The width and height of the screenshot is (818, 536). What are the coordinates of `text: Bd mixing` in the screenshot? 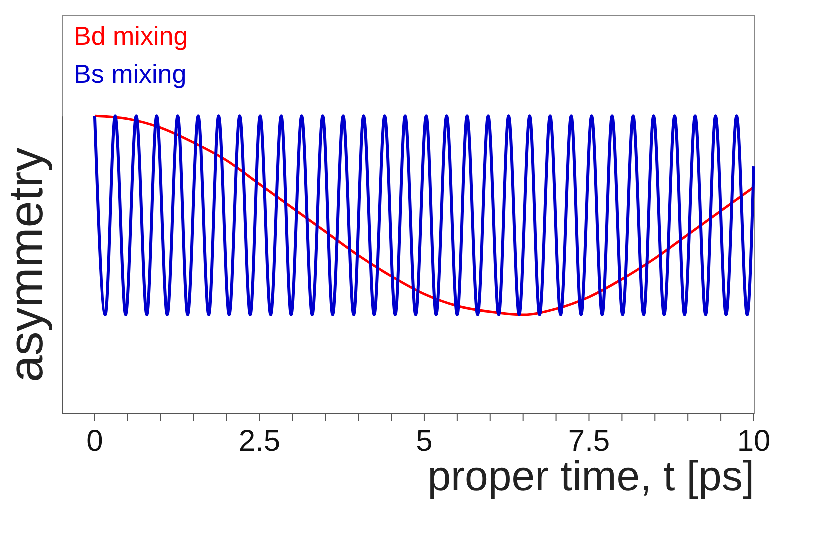 It's located at (131, 36).